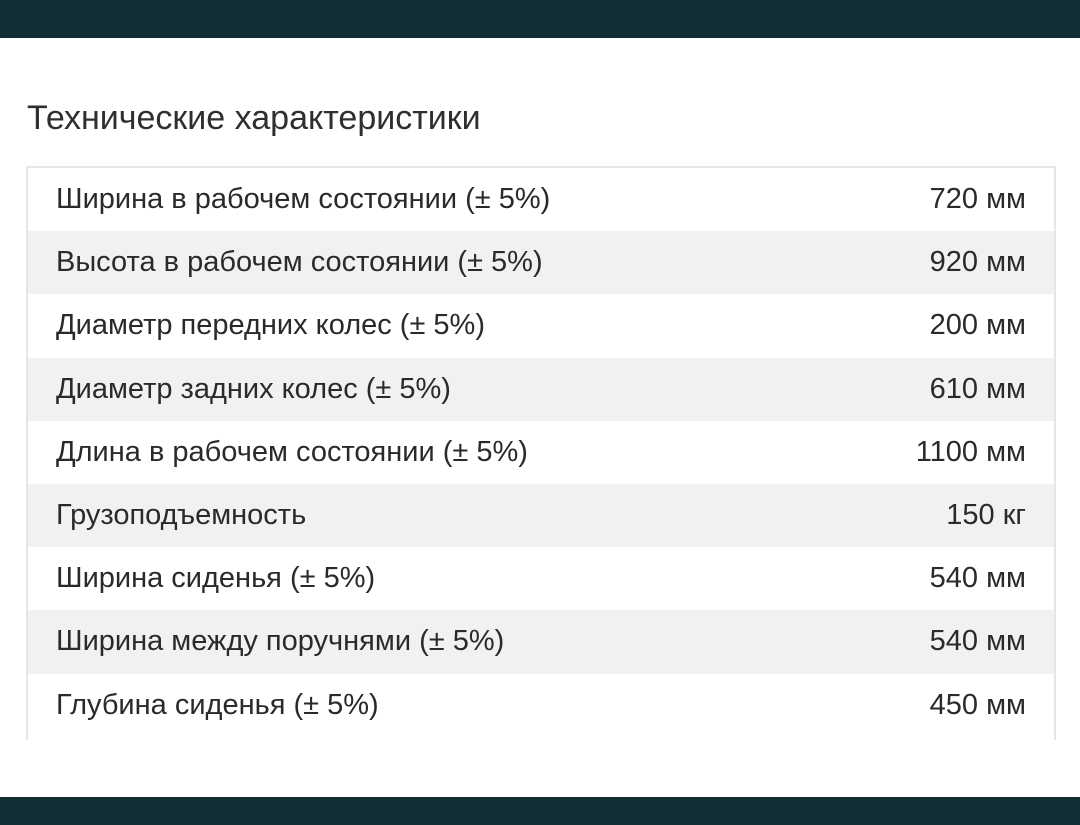  What do you see at coordinates (299, 262) in the screenshot?
I see `spec-label: Высота в рабочем состоянии (± 5%)` at bounding box center [299, 262].